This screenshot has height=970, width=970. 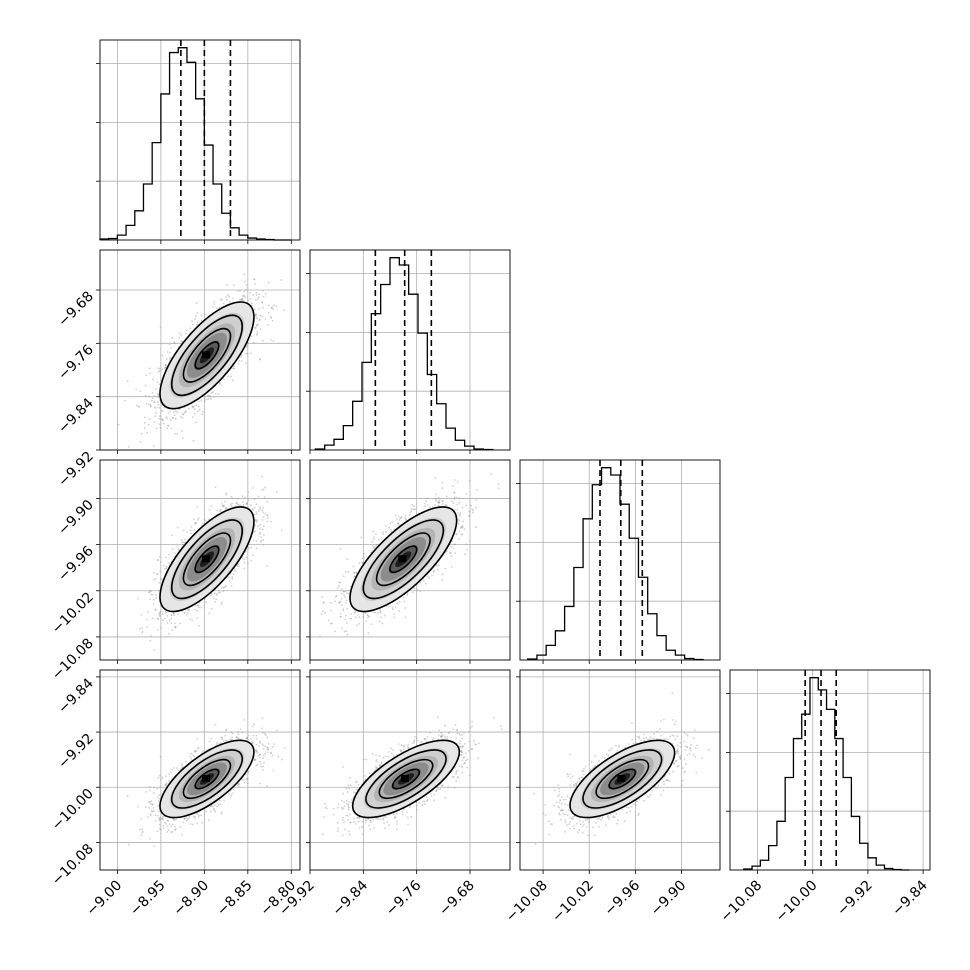 I want to click on contour-line, so click(x=207, y=559).